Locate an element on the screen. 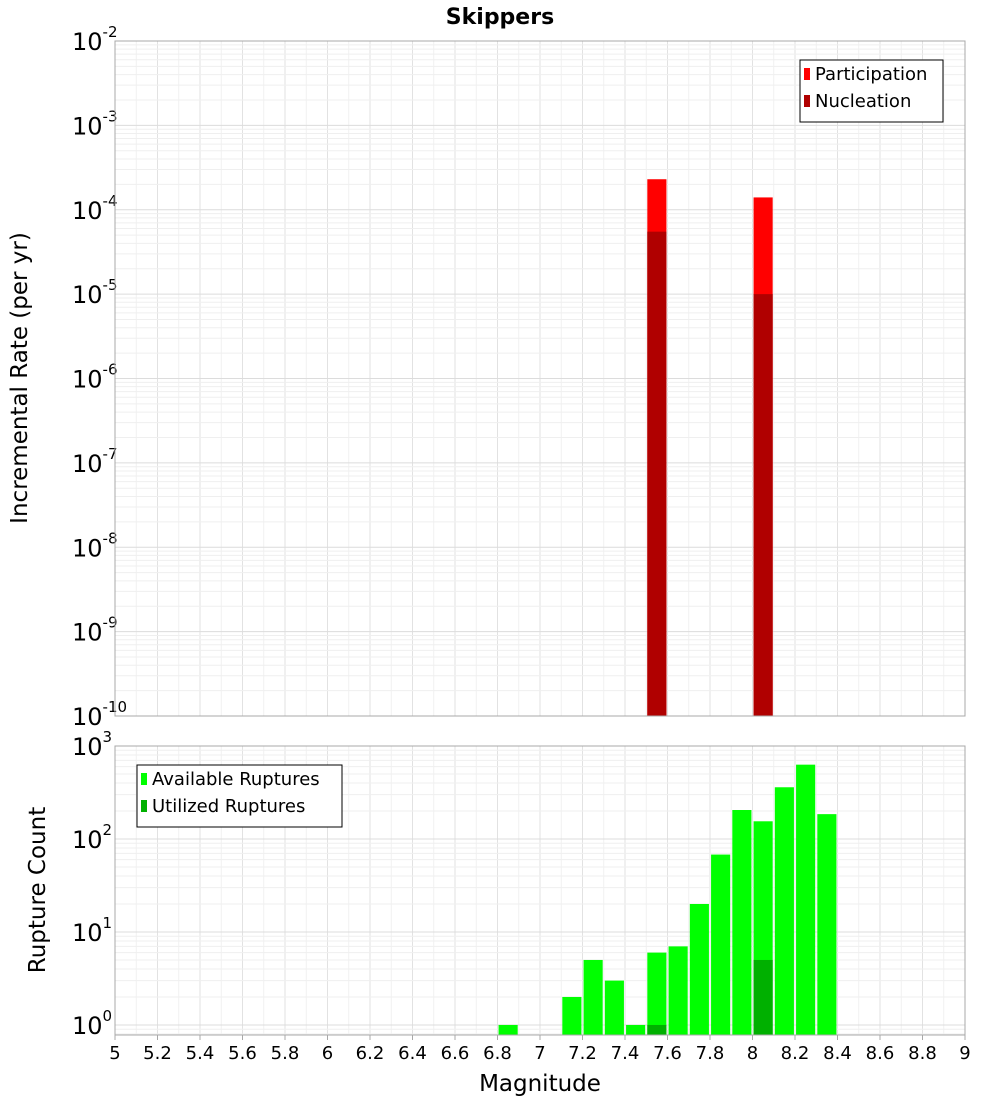 The image size is (1000, 1100). legend-entry: Available Ruptures is located at coordinates (236, 779).